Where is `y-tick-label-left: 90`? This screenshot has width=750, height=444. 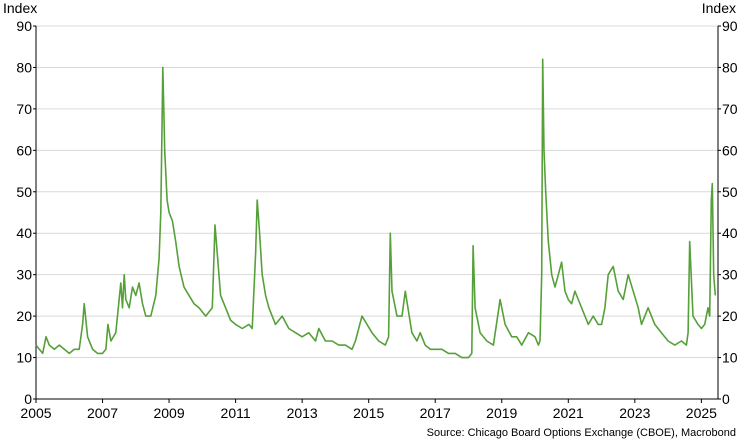 y-tick-label-left: 90 is located at coordinates (24, 26).